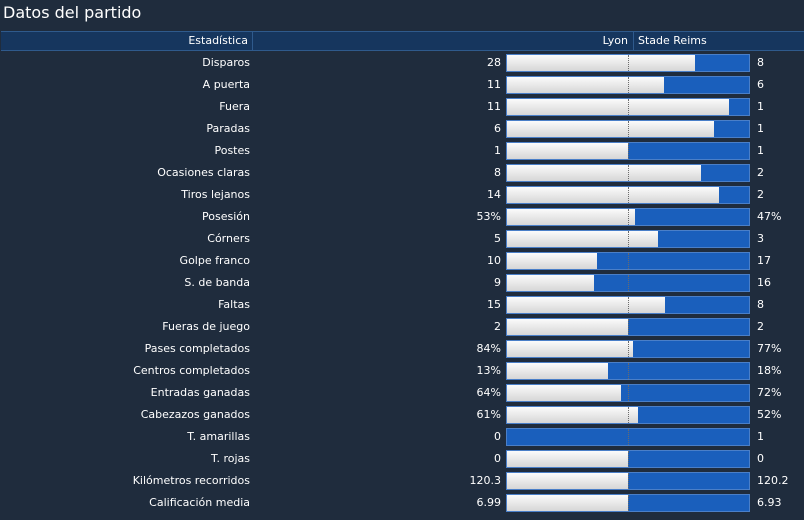 Image resolution: width=804 pixels, height=520 pixels. What do you see at coordinates (764, 282) in the screenshot?
I see `away-value: 16` at bounding box center [764, 282].